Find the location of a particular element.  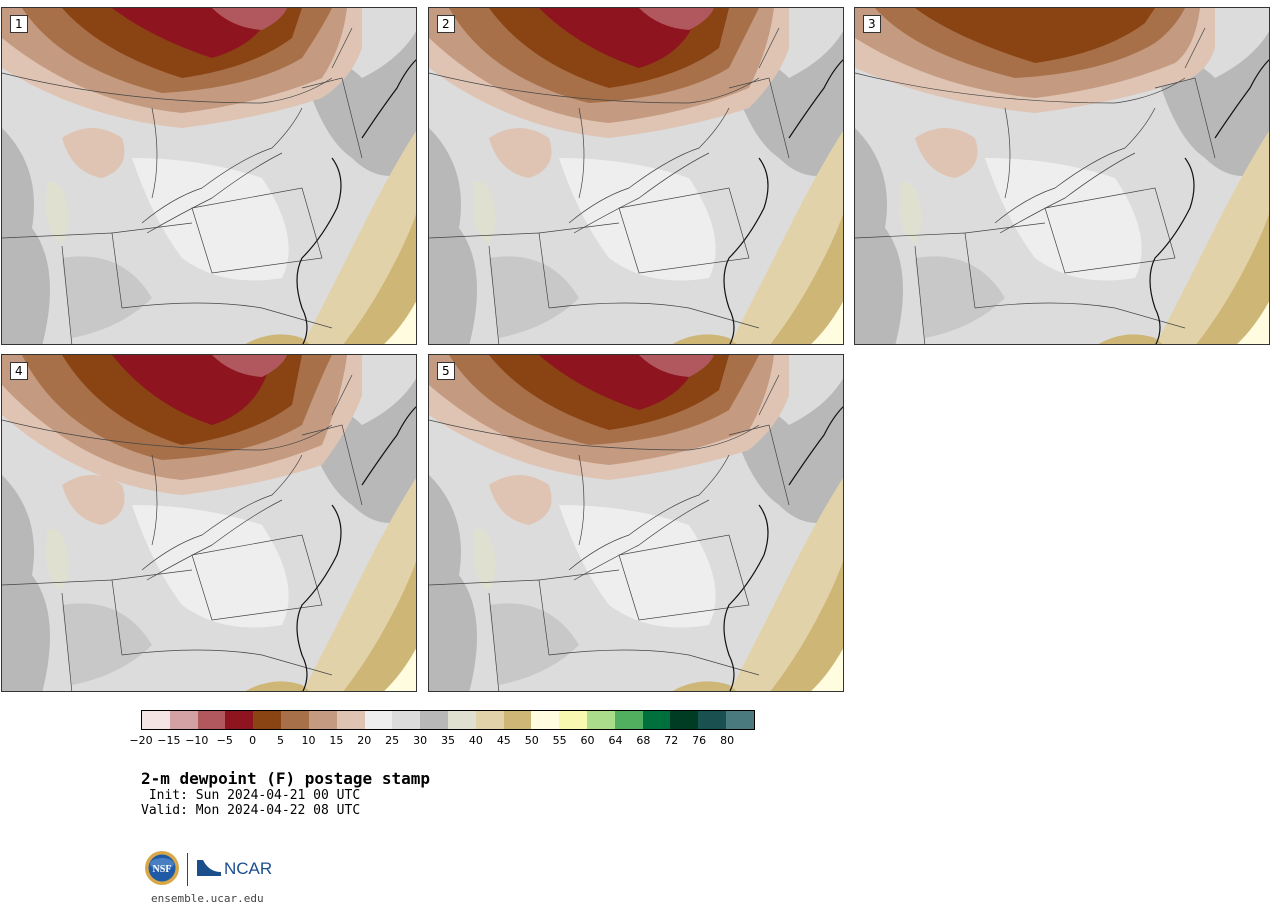

init-time: Init: Sun 2024-04-21 00 UTC is located at coordinates (251, 795).